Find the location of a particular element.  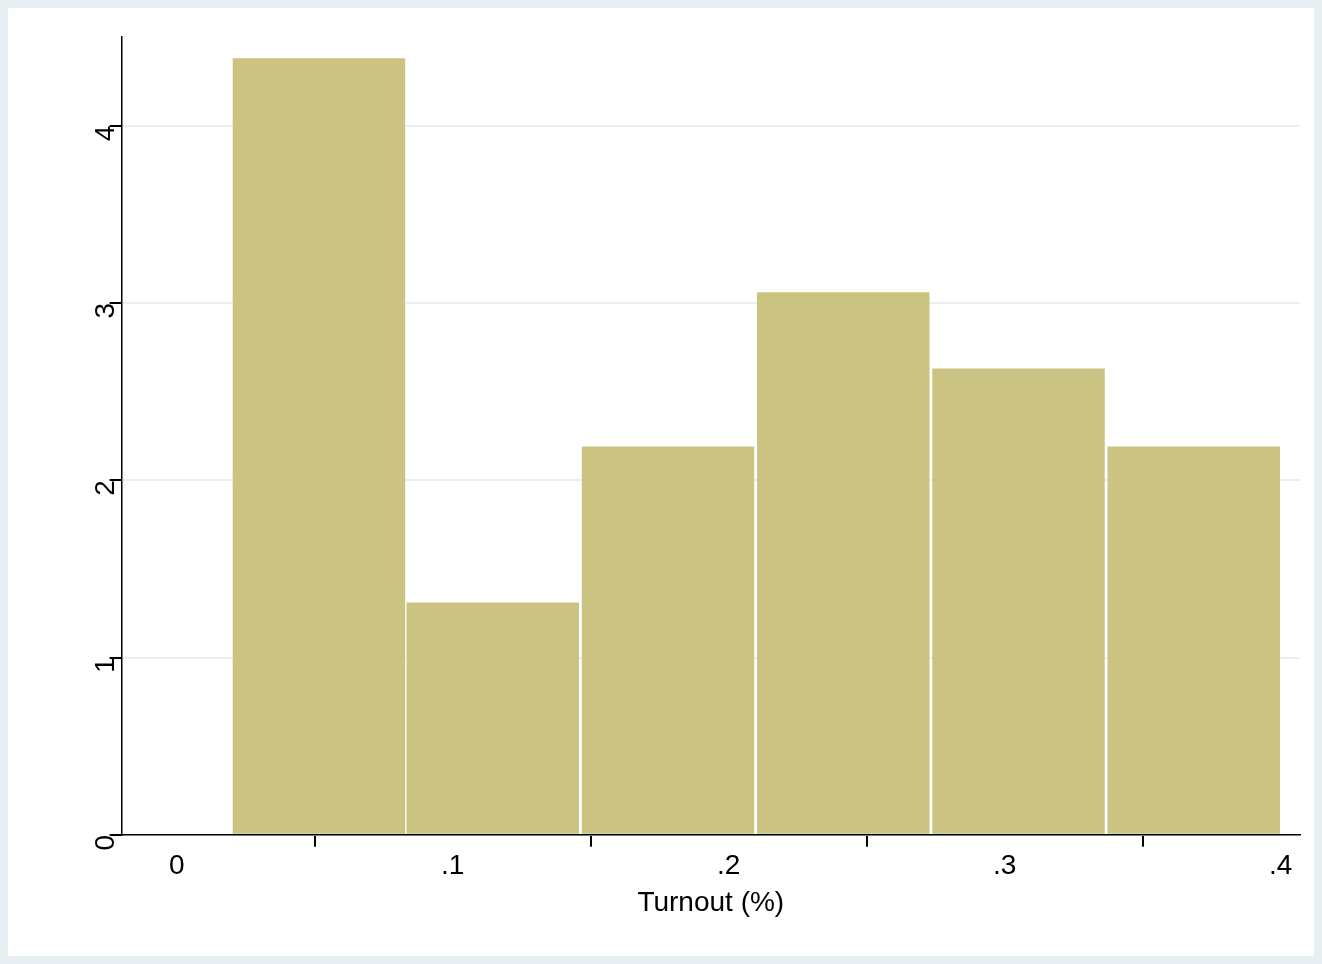

y-tick-label: 4 is located at coordinates (105, 133).